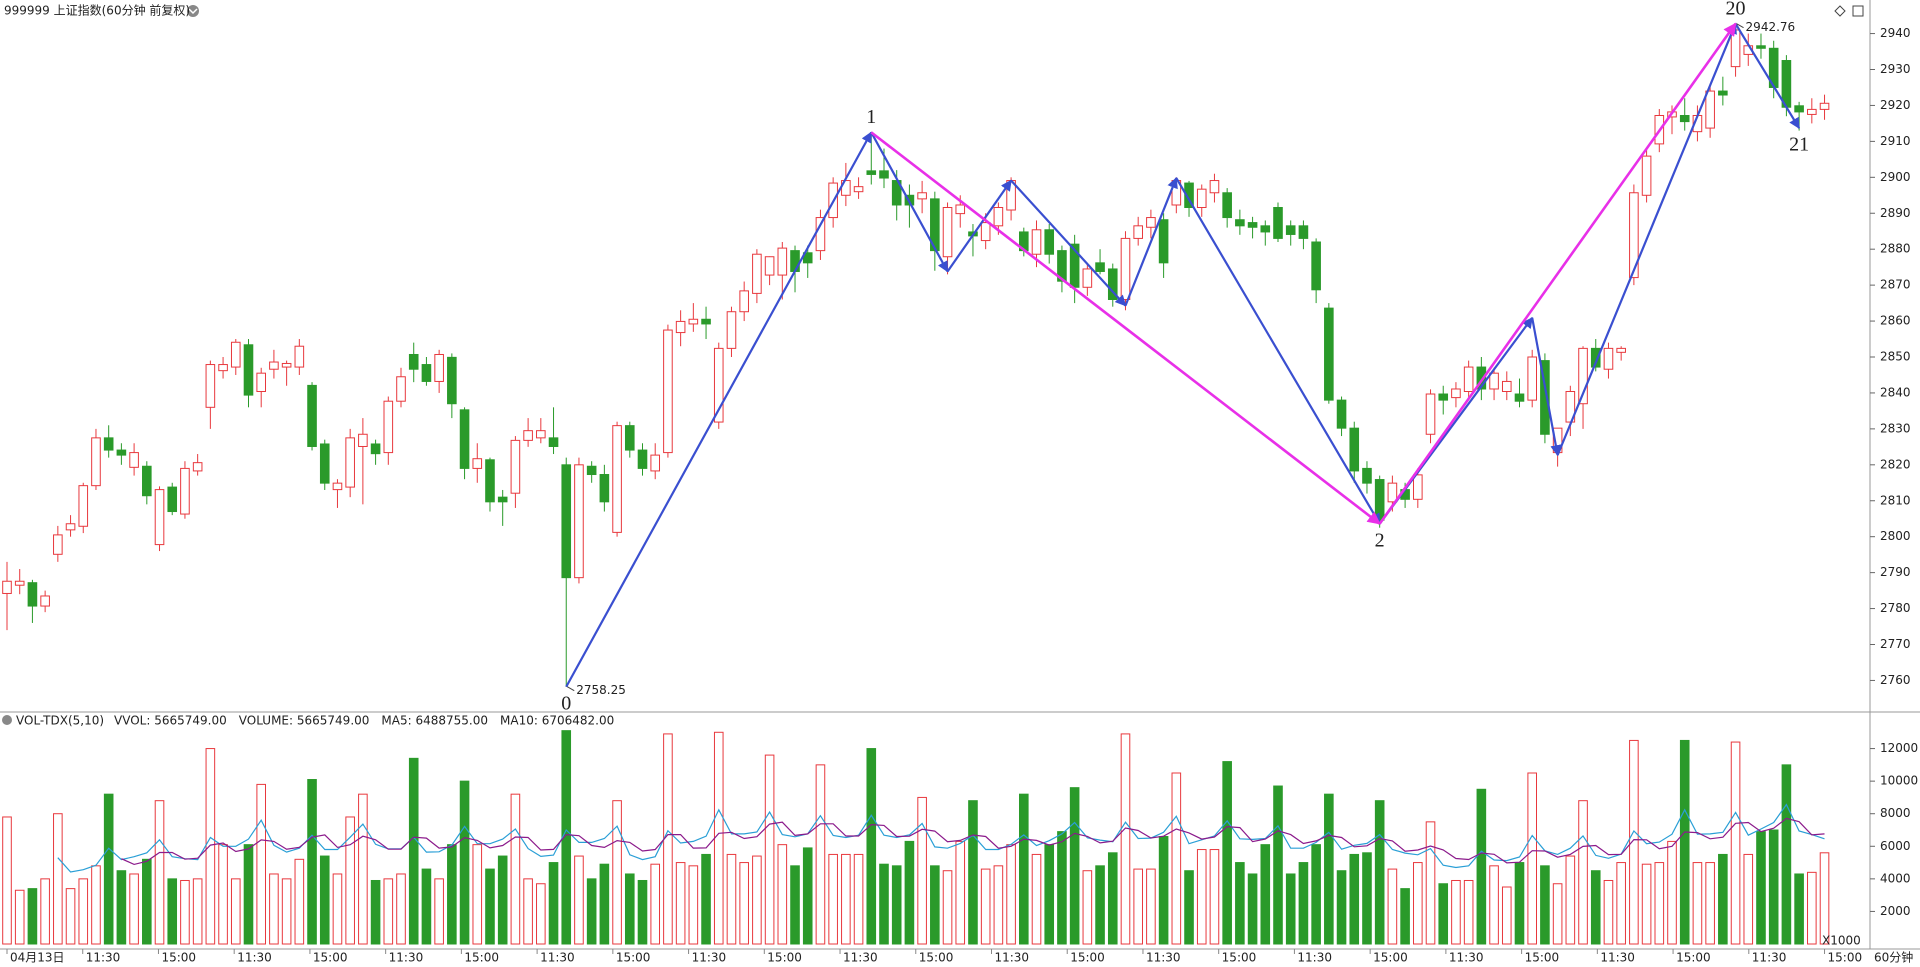 This screenshot has height=967, width=1920. Describe the element at coordinates (1740, 26) in the screenshot. I see `extreme-pointer` at that location.